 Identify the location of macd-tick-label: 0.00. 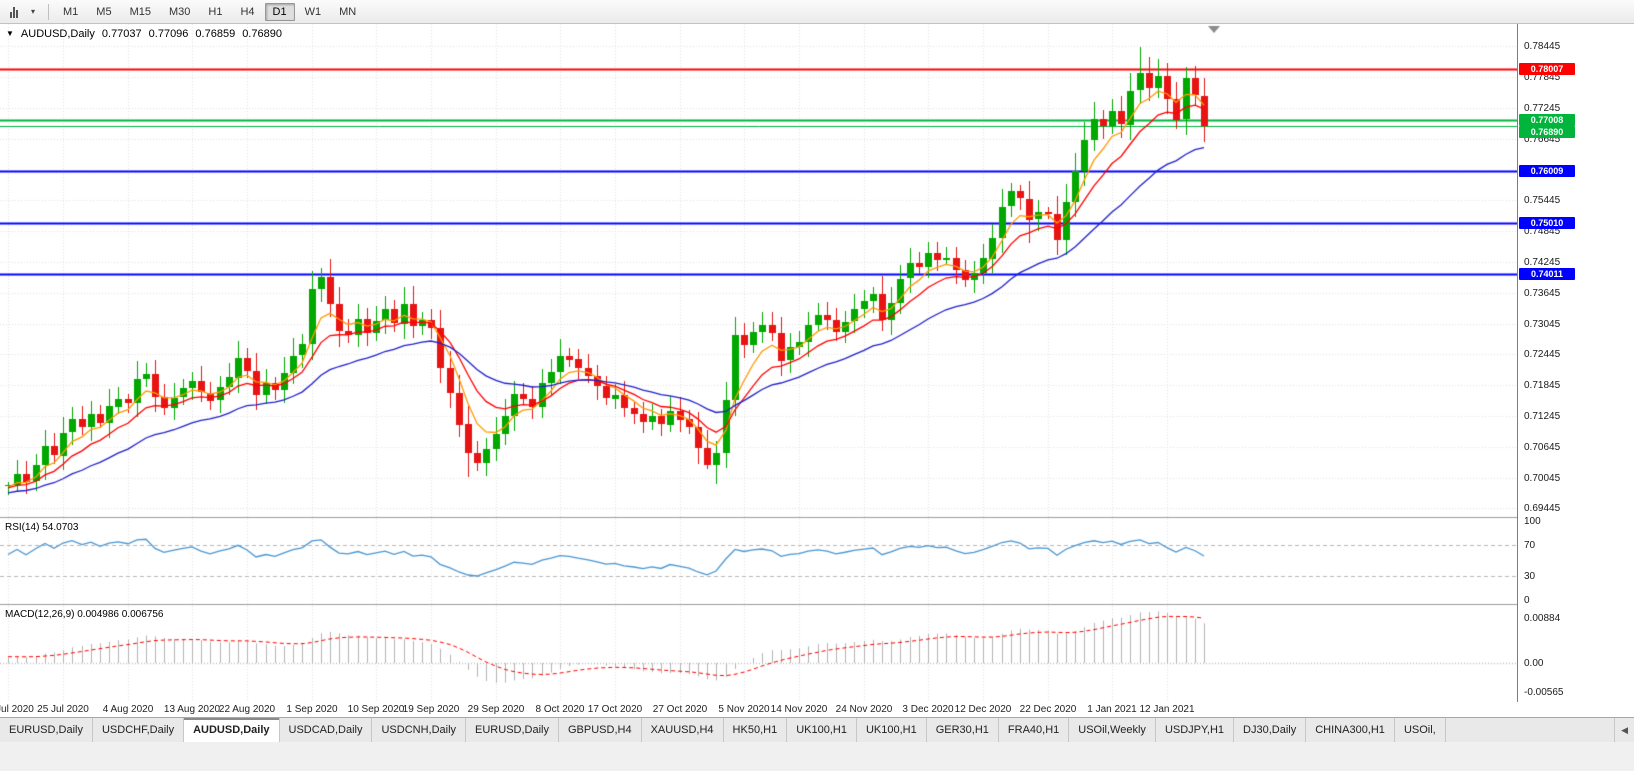
(1534, 663).